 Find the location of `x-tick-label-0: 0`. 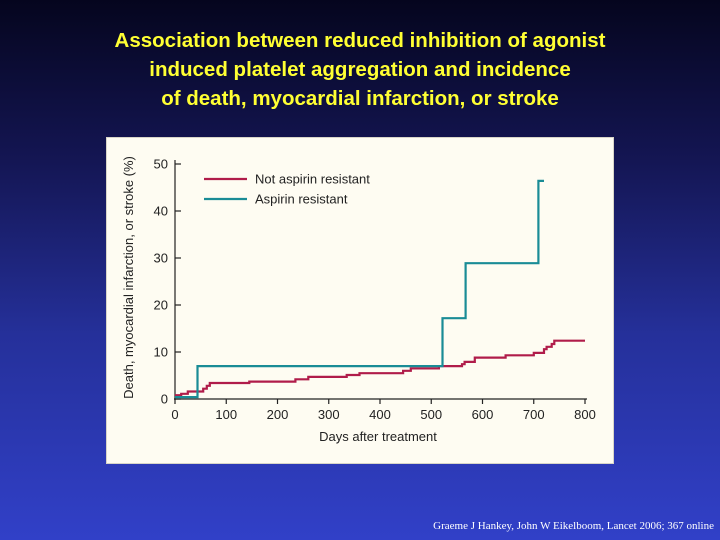

x-tick-label-0: 0 is located at coordinates (174, 414).